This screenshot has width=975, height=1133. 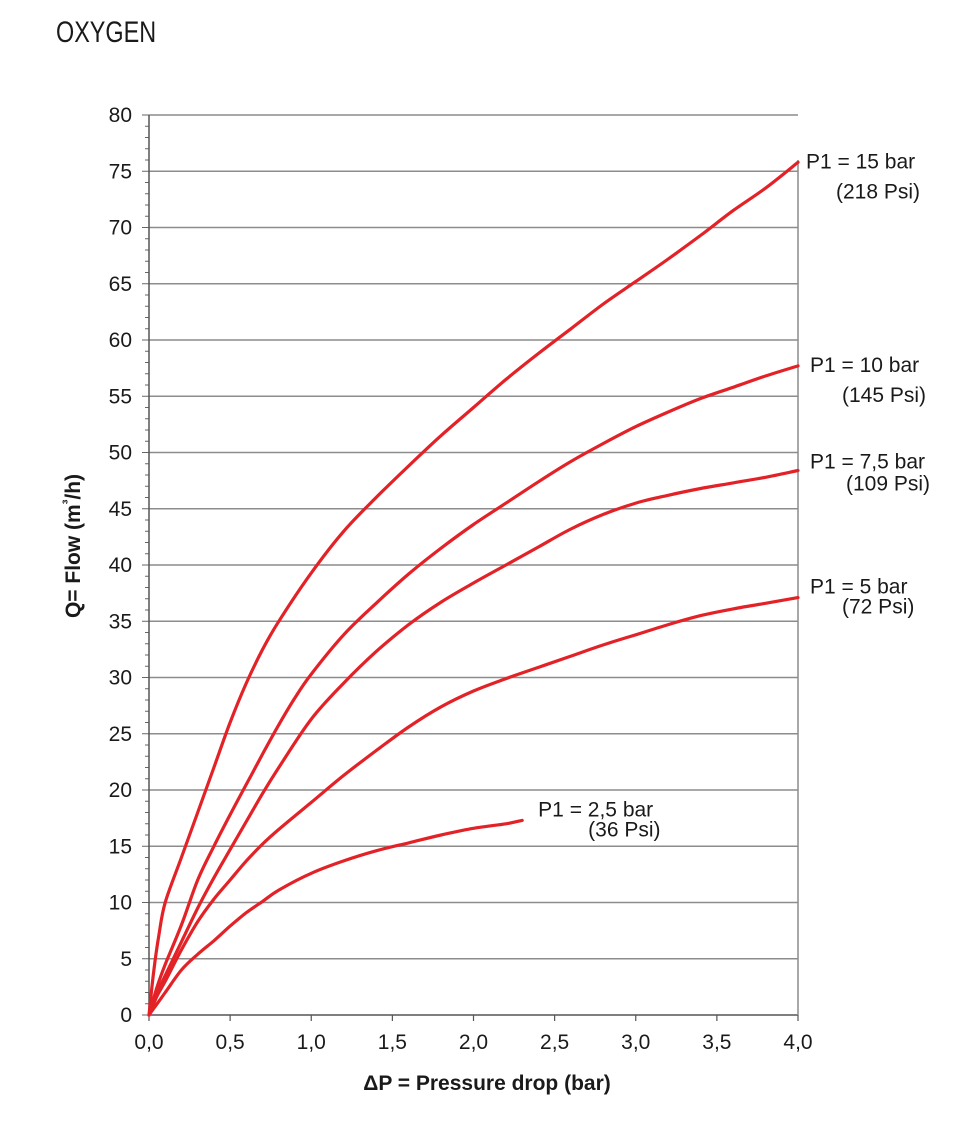 What do you see at coordinates (635, 1042) in the screenshot?
I see `x-tick-label: 3,0` at bounding box center [635, 1042].